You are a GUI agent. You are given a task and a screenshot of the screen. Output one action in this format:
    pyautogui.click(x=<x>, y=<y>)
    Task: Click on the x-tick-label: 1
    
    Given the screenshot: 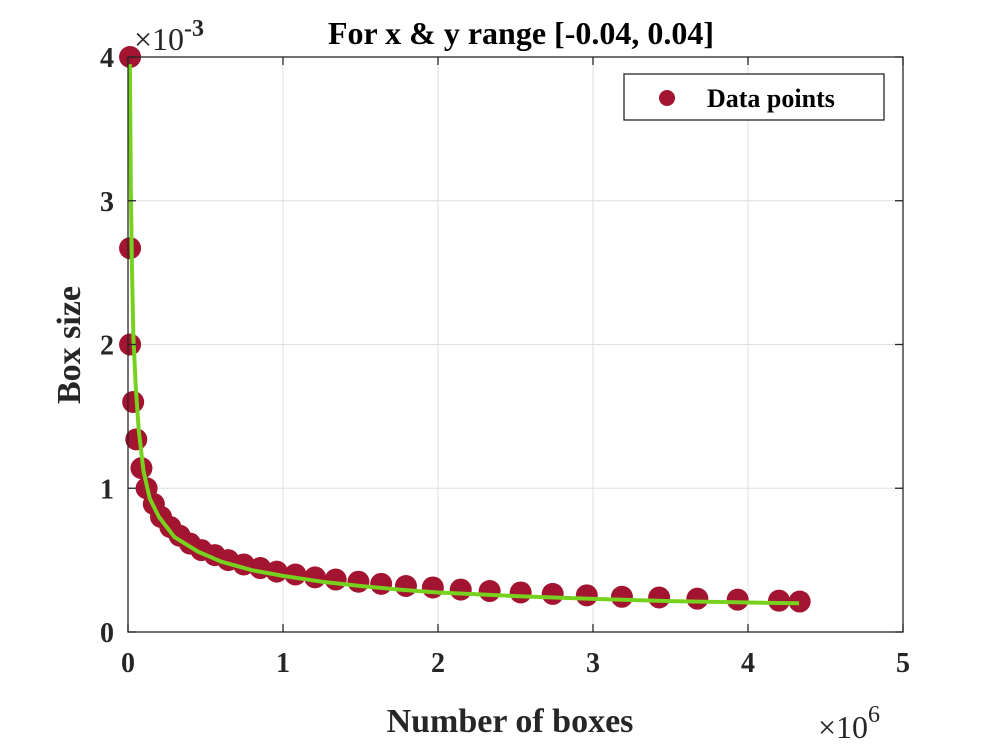 What is the action you would take?
    pyautogui.click(x=283, y=663)
    